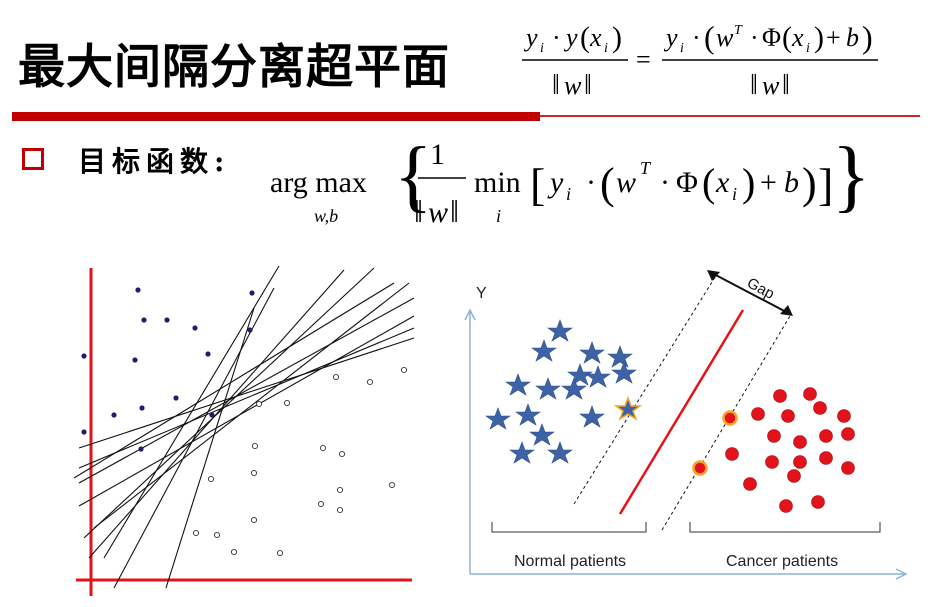 The height and width of the screenshot is (607, 932). Describe the element at coordinates (542, 48) in the screenshot. I see `formula-lhs-sub: i` at that location.